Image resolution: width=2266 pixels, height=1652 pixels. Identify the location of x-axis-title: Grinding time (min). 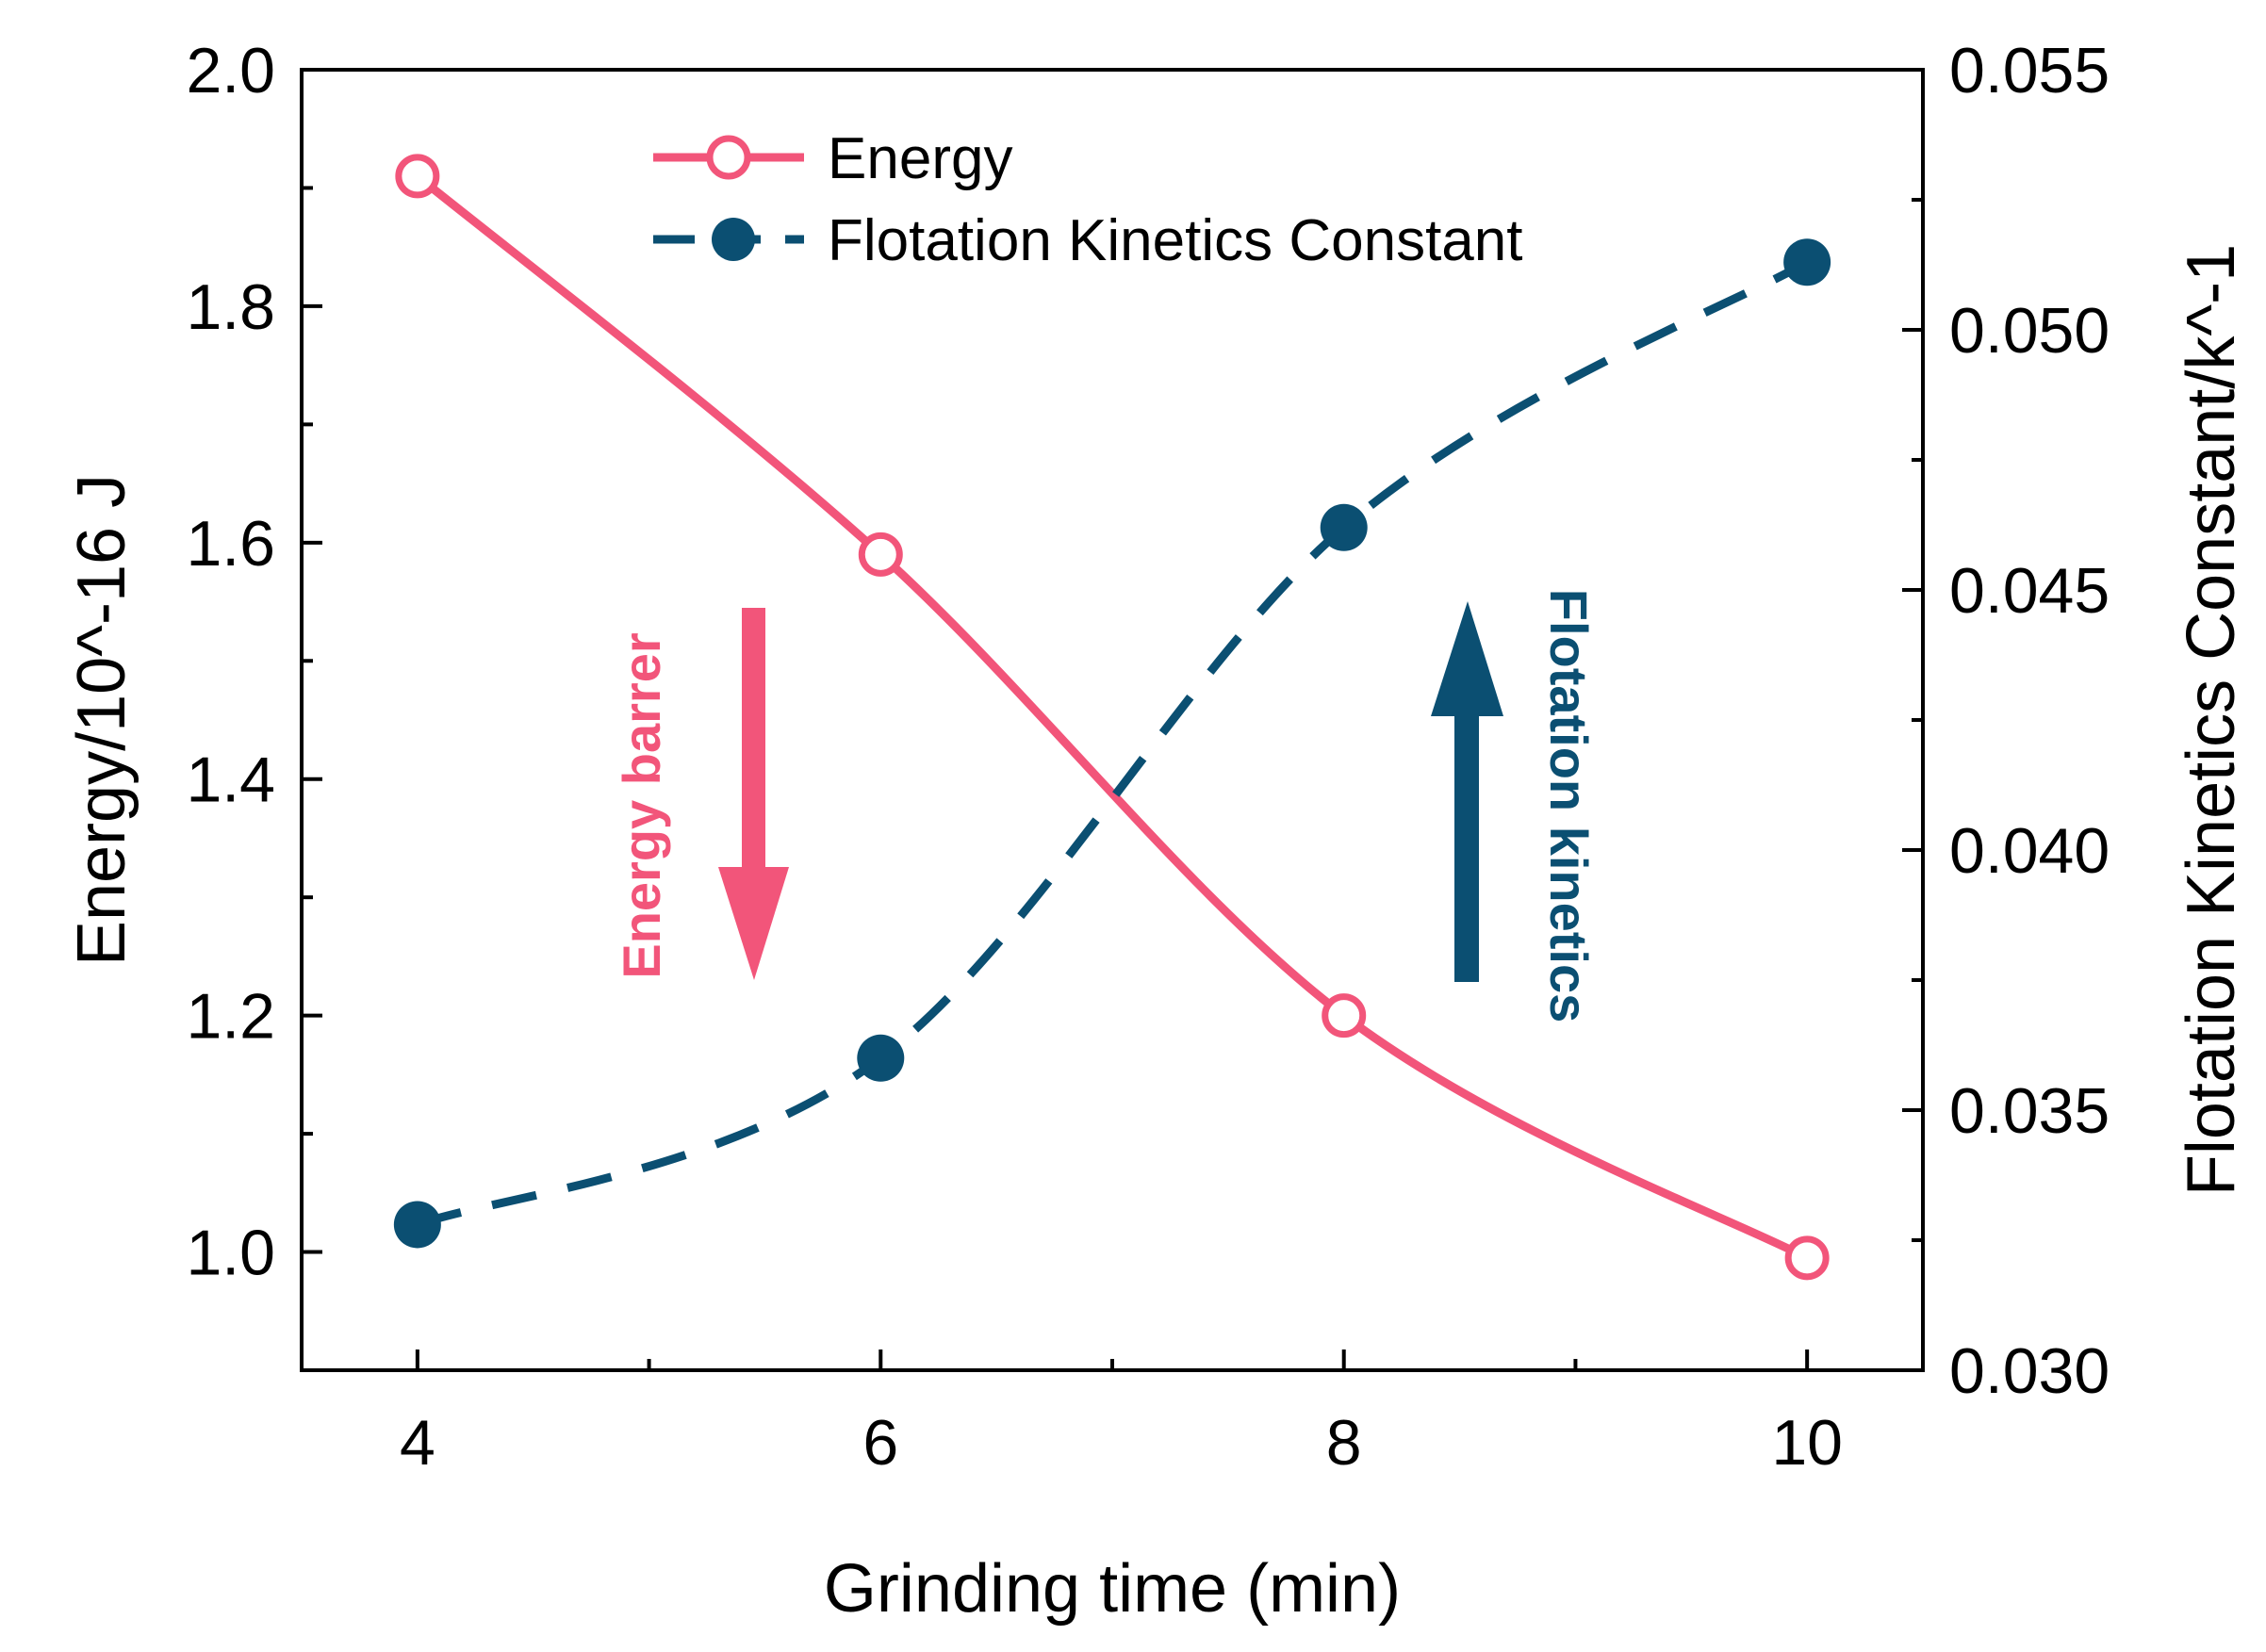
(1113, 1589).